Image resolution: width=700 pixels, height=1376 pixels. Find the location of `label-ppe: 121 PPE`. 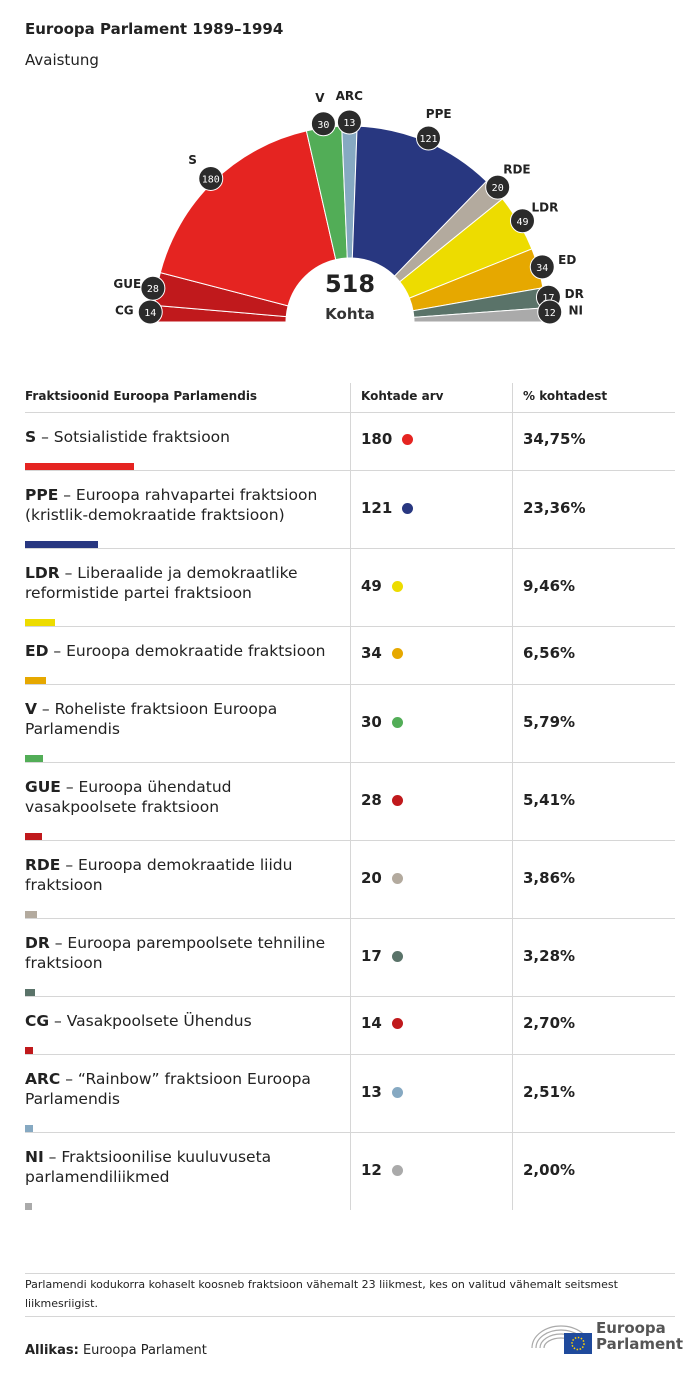

label-ppe: 121 PPE is located at coordinates (433, 129).